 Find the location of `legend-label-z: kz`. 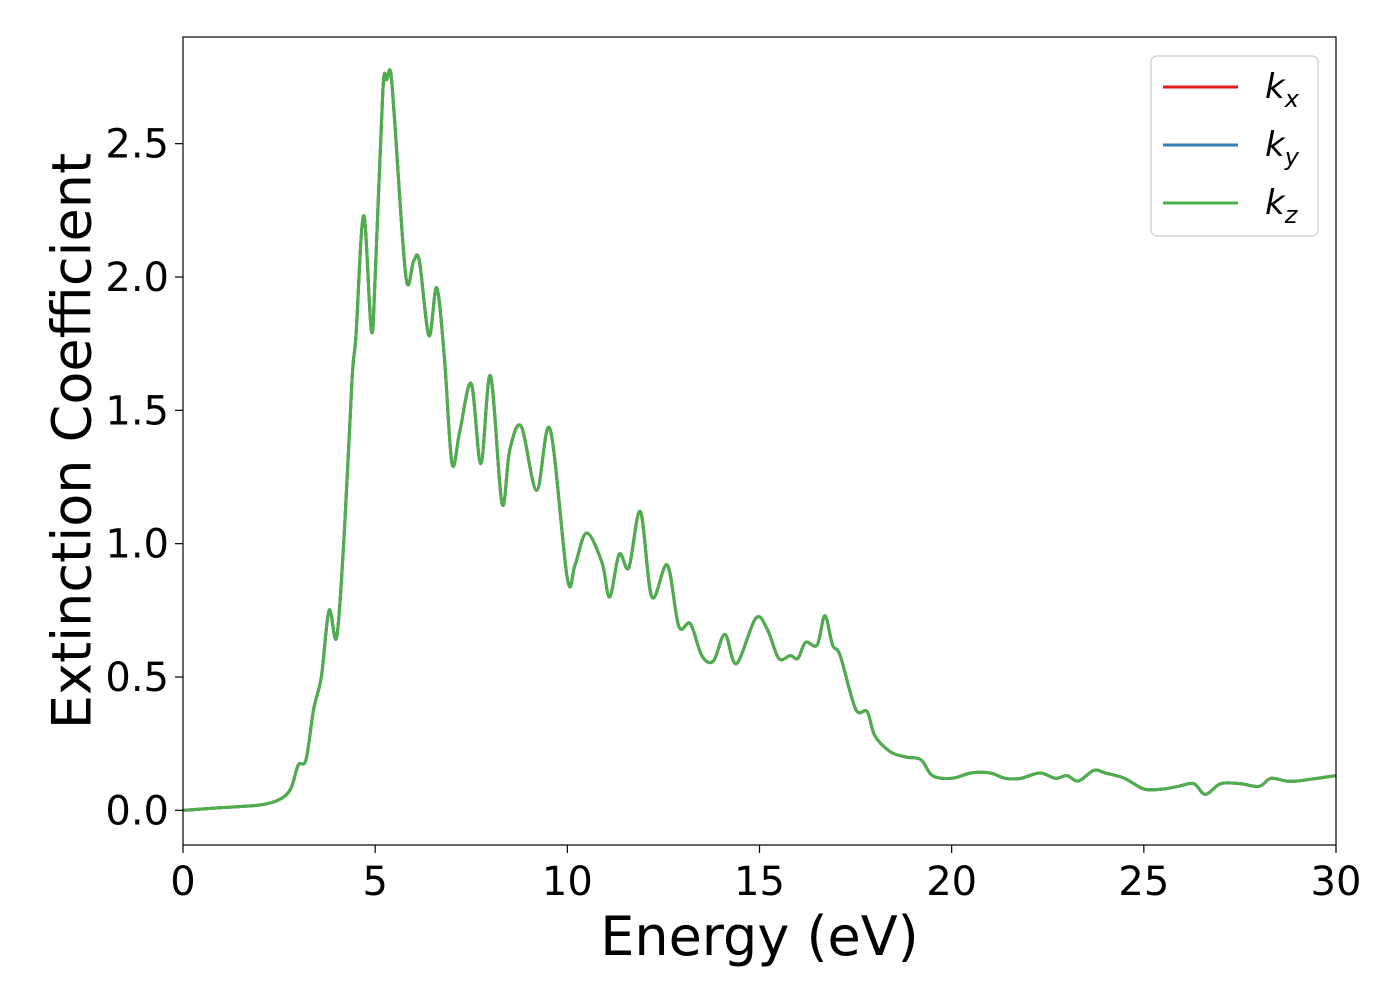

legend-label-z: kz is located at coordinates (1282, 206).